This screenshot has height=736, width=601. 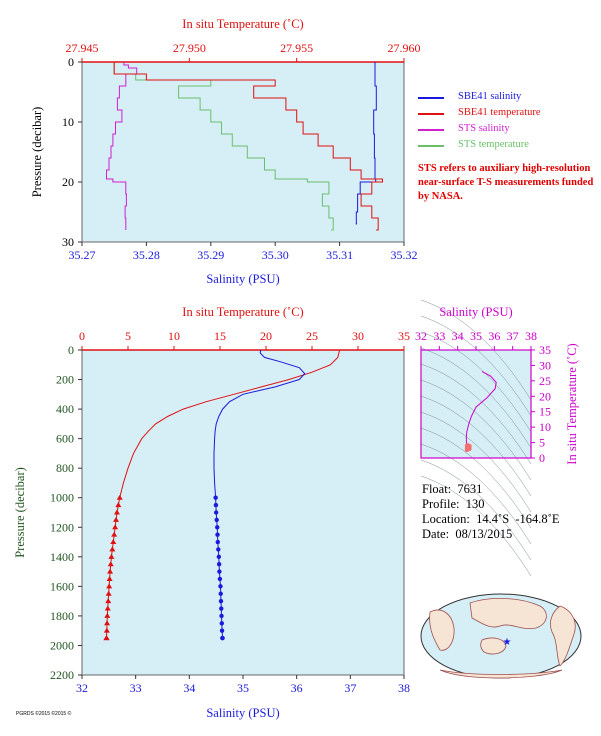 What do you see at coordinates (491, 519) in the screenshot?
I see `float-location: Location: 14.4˚S -164.8˚E` at bounding box center [491, 519].